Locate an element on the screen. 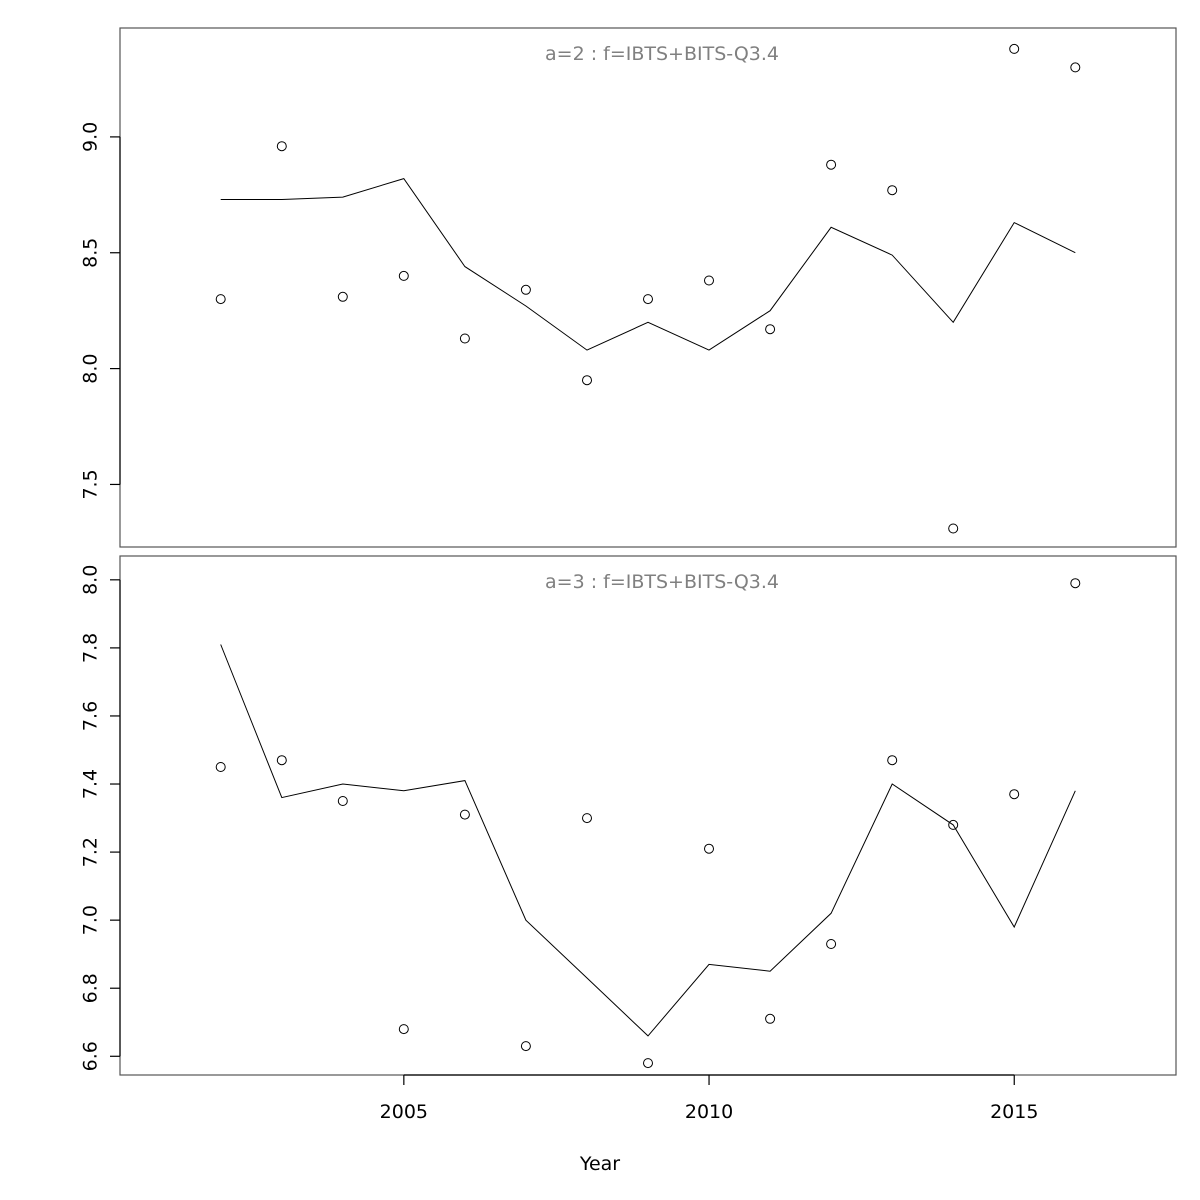 The image size is (1200, 1200). panel-a3-y-axis: 6.6 6.8 7.0 7.2 7.4 7.6 7.8 8.0 is located at coordinates (100, 818).